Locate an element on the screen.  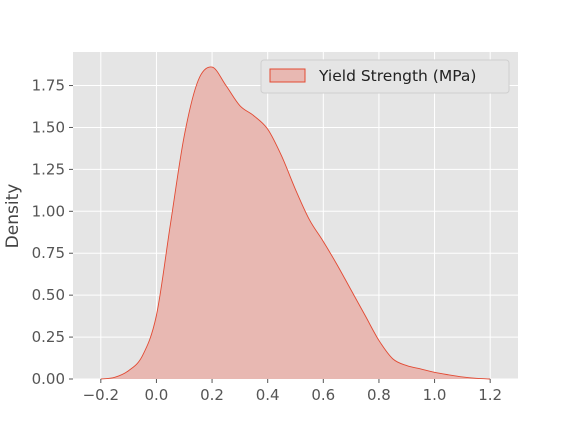
y-tick-label: 0.75 is located at coordinates (48, 253).